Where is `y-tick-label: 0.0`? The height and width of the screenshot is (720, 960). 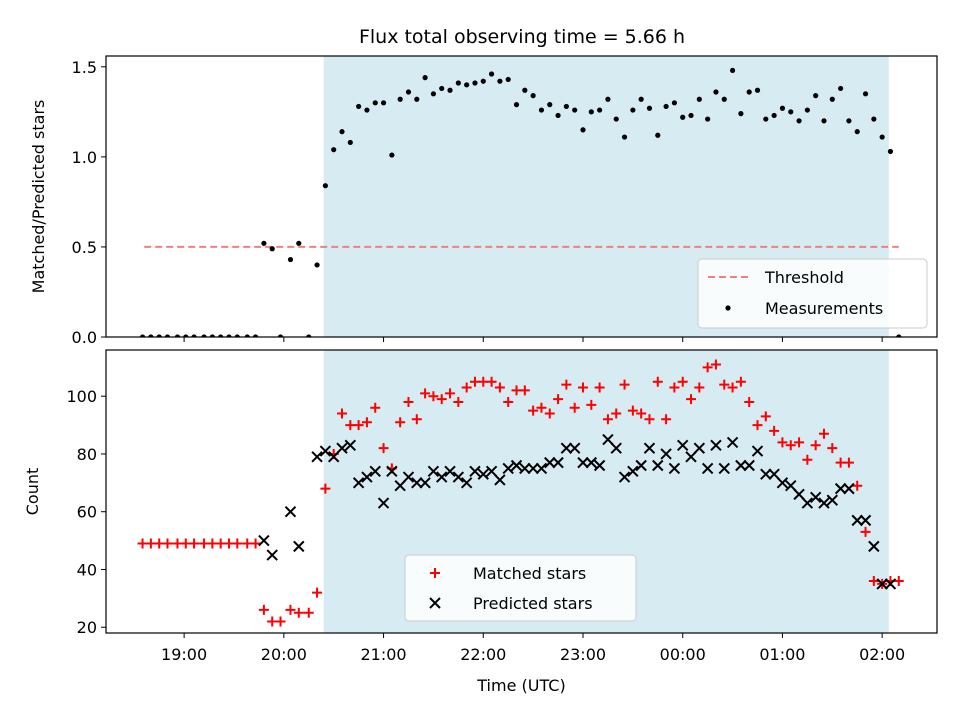
y-tick-label: 0.0 is located at coordinates (84, 337).